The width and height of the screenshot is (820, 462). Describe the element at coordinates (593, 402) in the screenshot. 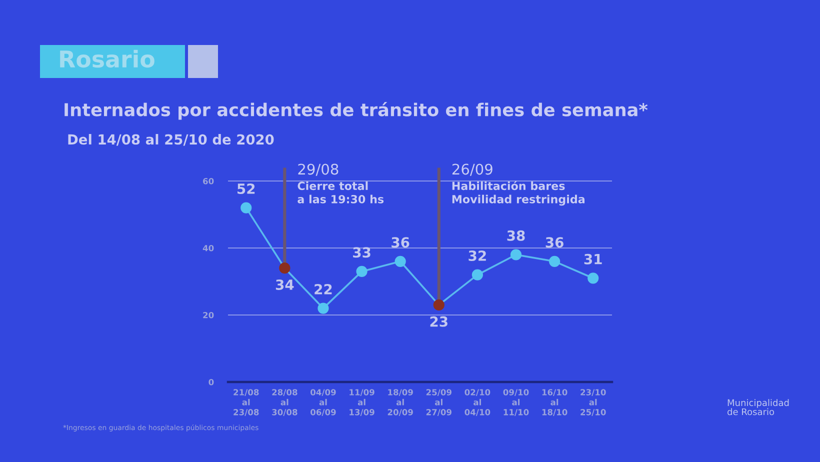

I see `x-tick-label: 23/10 al 25/10` at that location.